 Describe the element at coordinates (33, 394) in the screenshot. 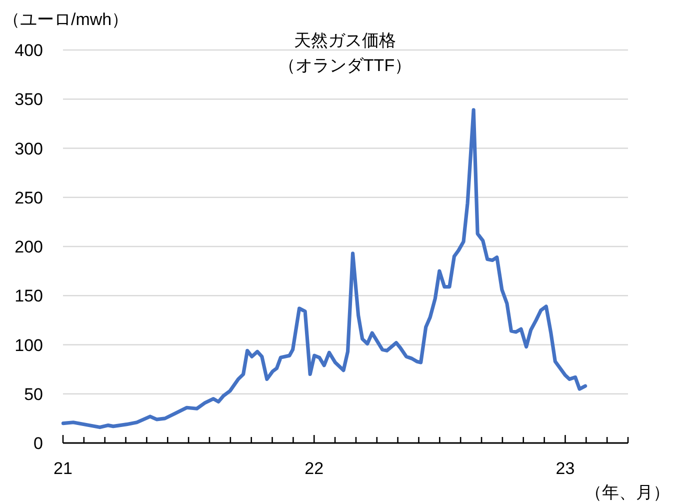

I see `y-tick-label: 50` at that location.